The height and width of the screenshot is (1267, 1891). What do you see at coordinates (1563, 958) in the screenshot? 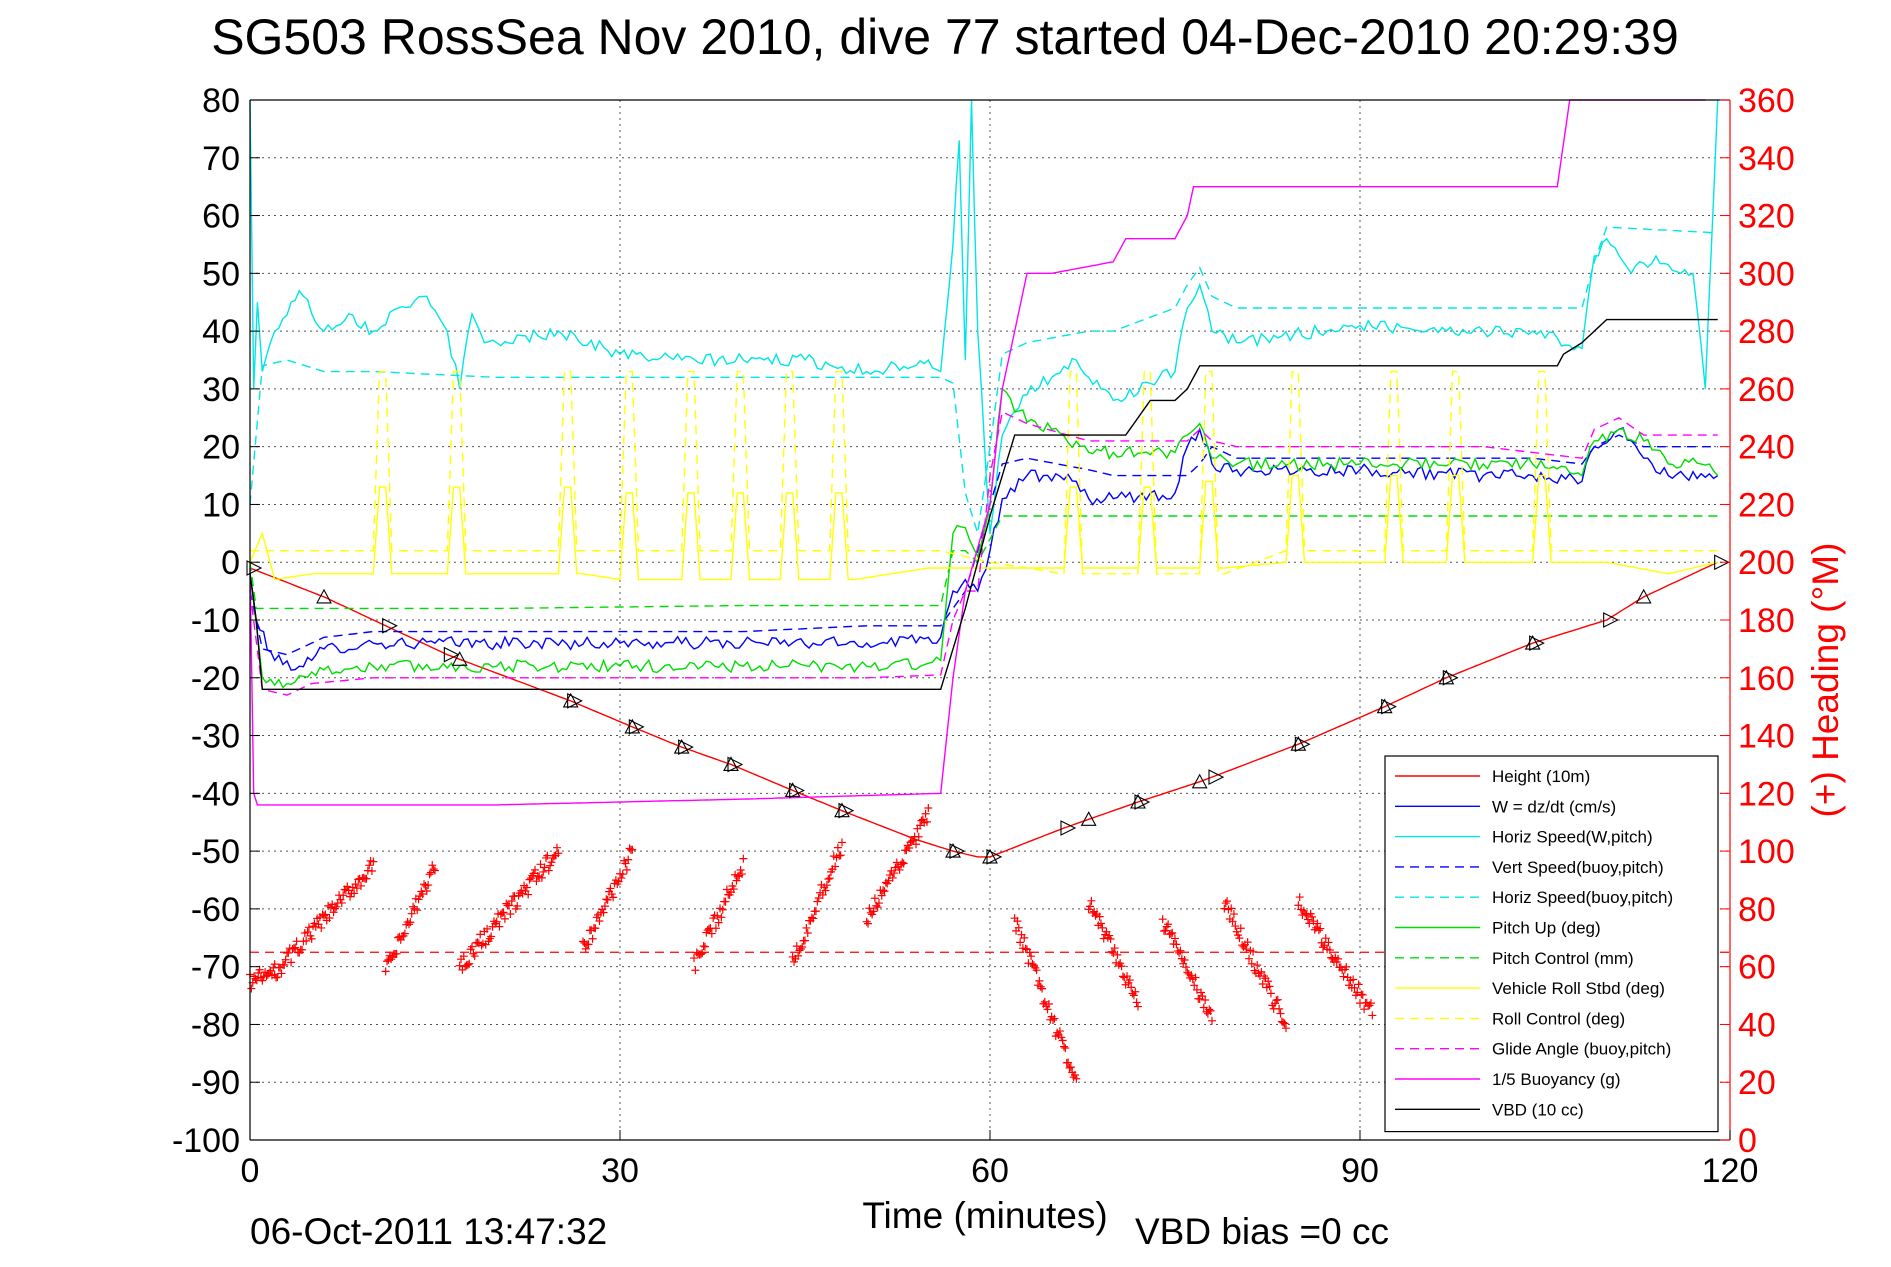
I see `legend-label-6: Pitch Control (mm)` at bounding box center [1563, 958].